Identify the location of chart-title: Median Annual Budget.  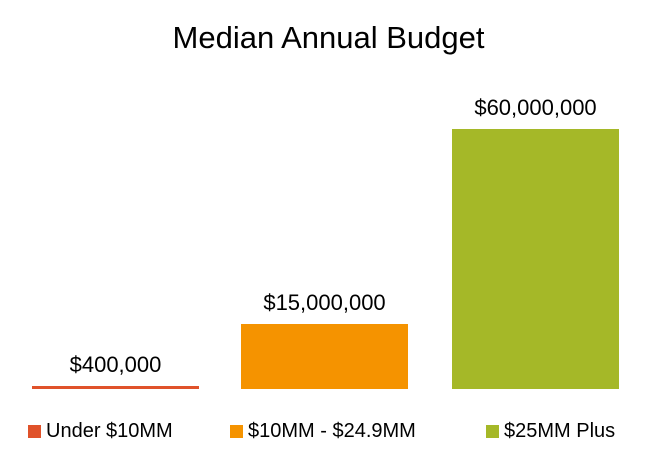
(328, 37).